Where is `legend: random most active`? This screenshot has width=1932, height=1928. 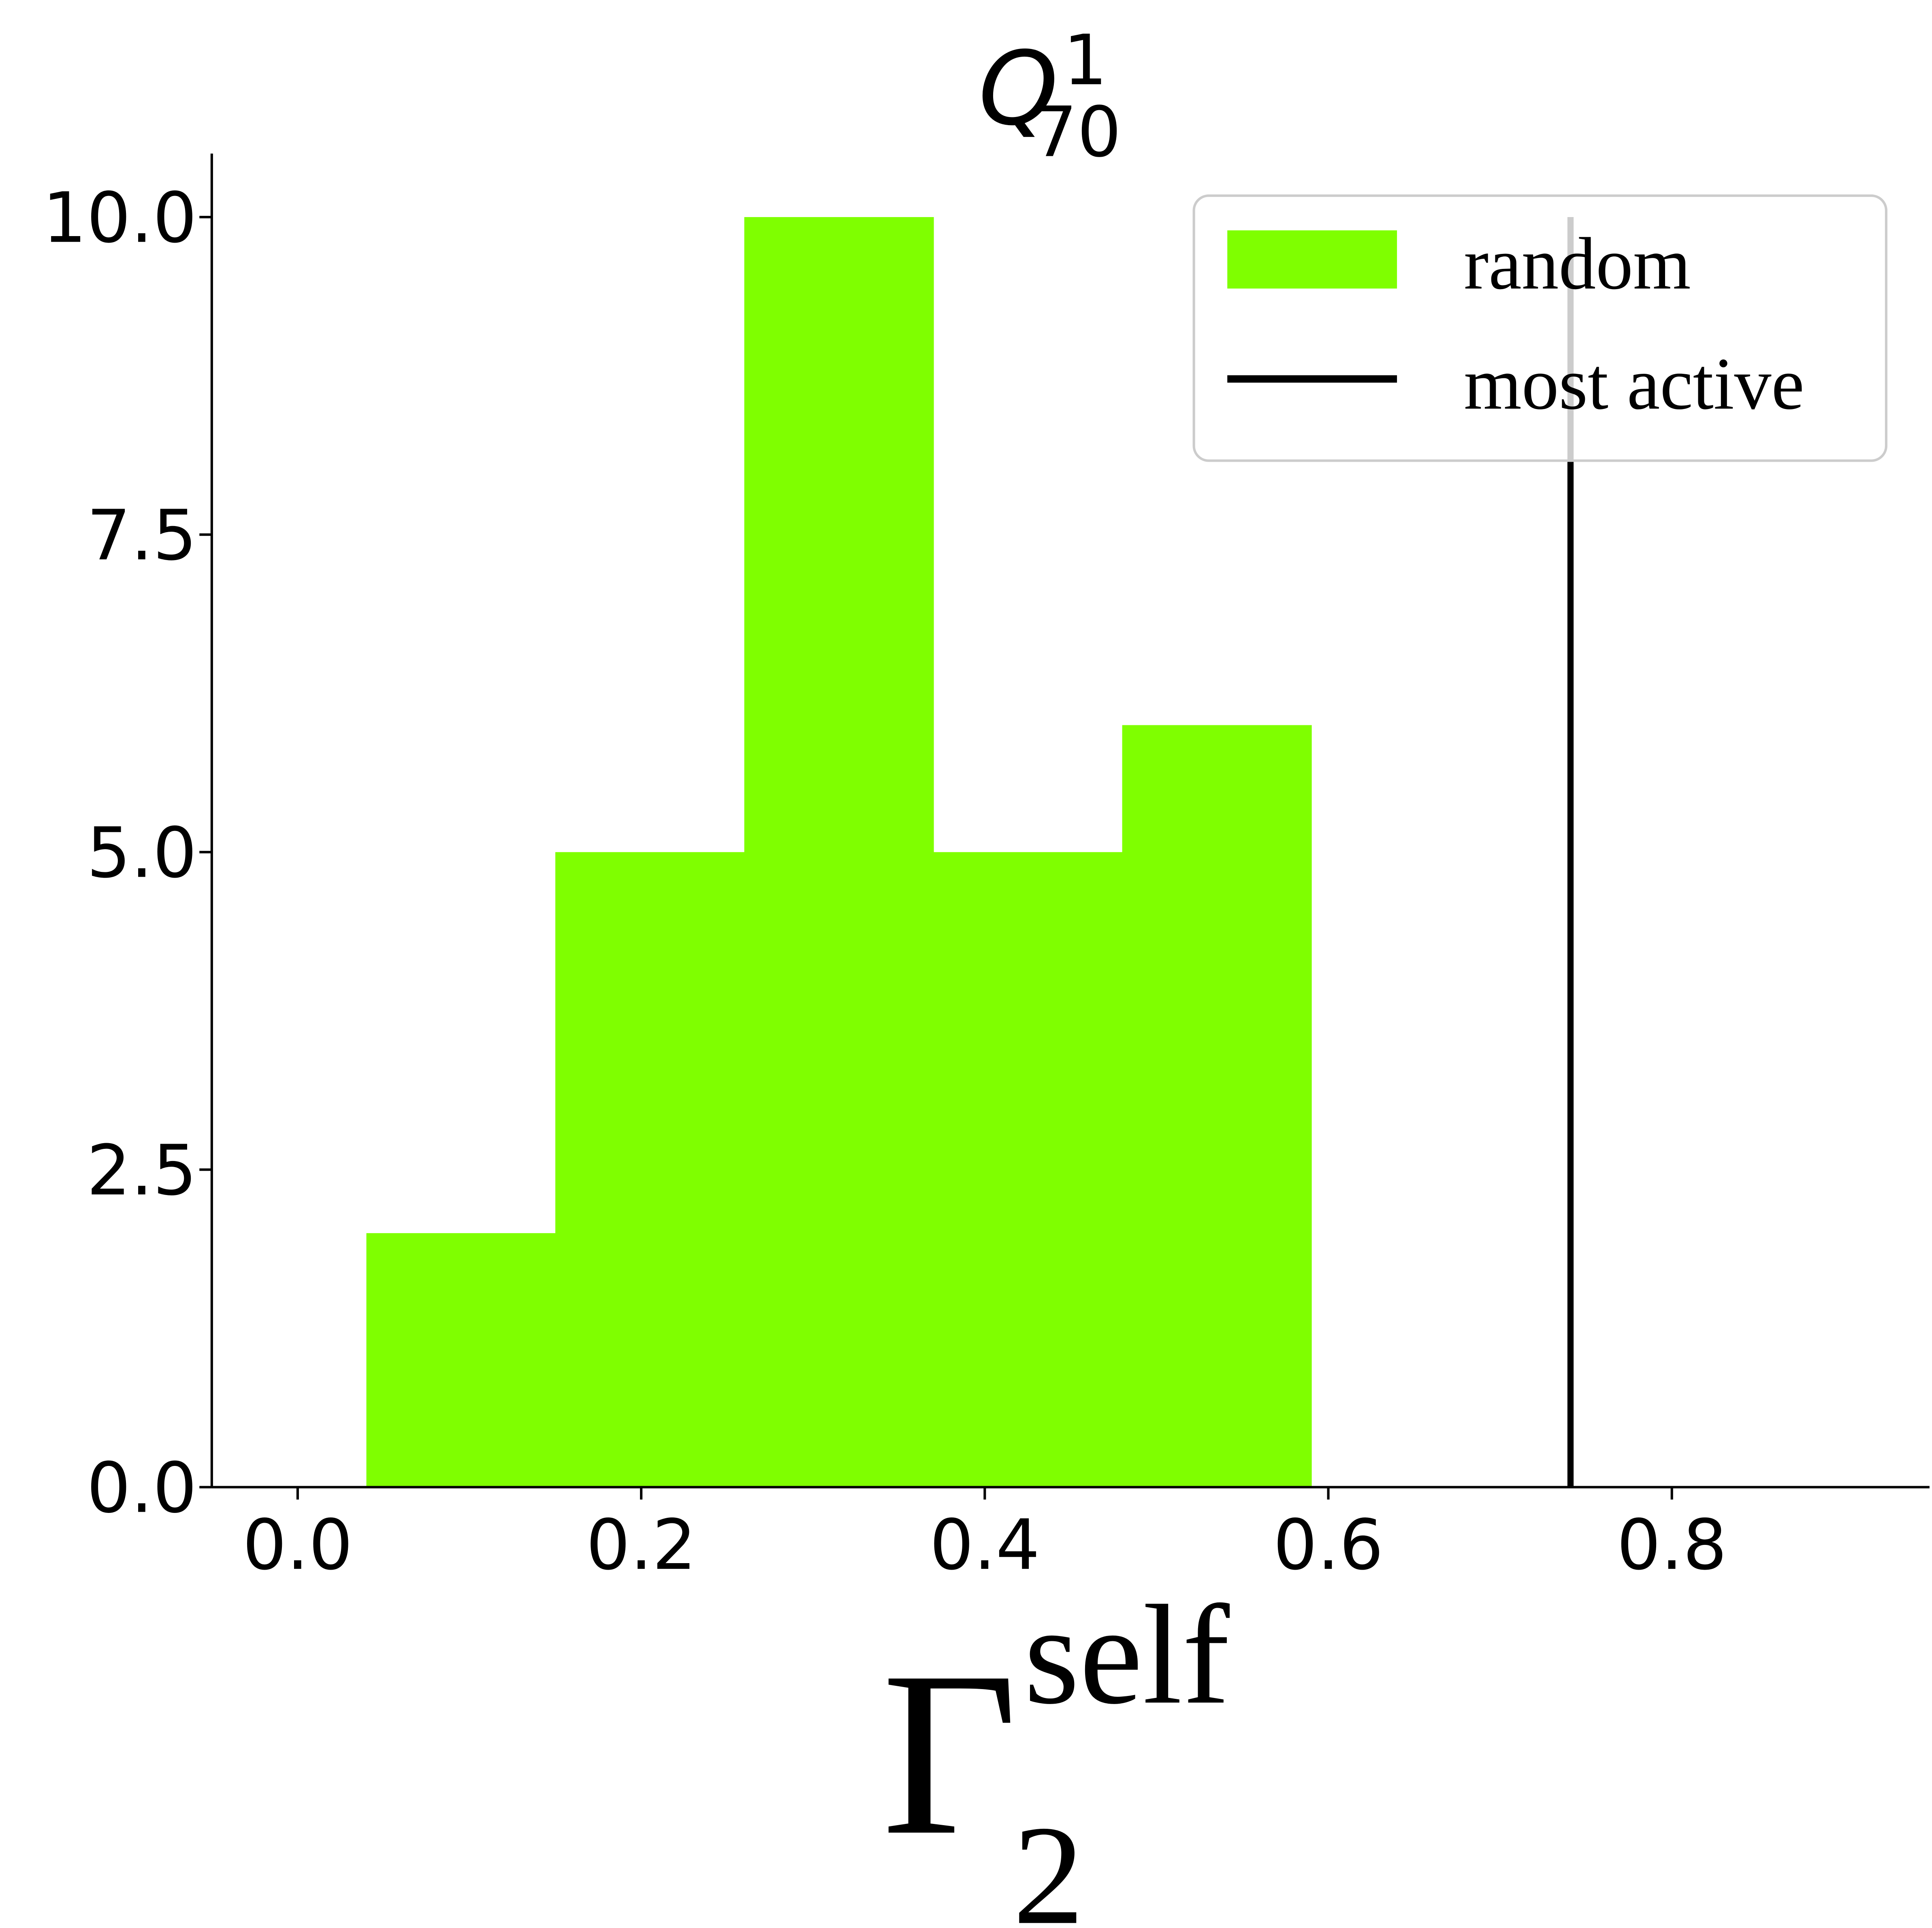 legend: random most active is located at coordinates (1540, 328).